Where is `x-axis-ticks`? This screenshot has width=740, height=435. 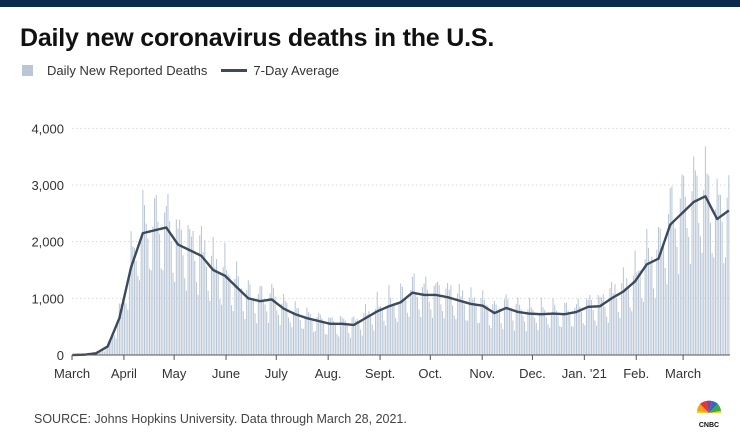
x-axis-ticks is located at coordinates (377, 357).